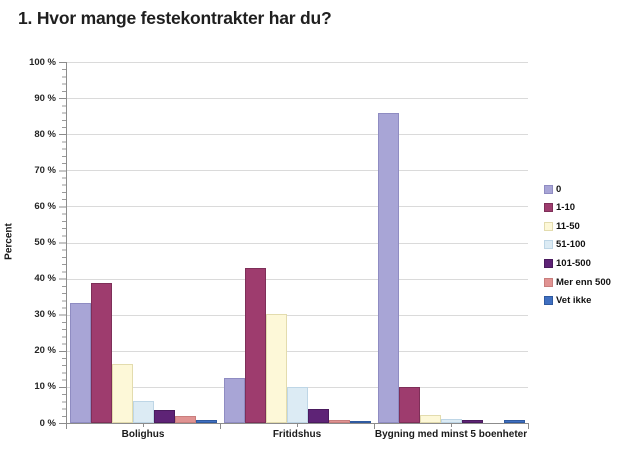 This screenshot has height=463, width=620. What do you see at coordinates (206, 421) in the screenshot?
I see `bar-vet-ikke-bolighus` at bounding box center [206, 421].